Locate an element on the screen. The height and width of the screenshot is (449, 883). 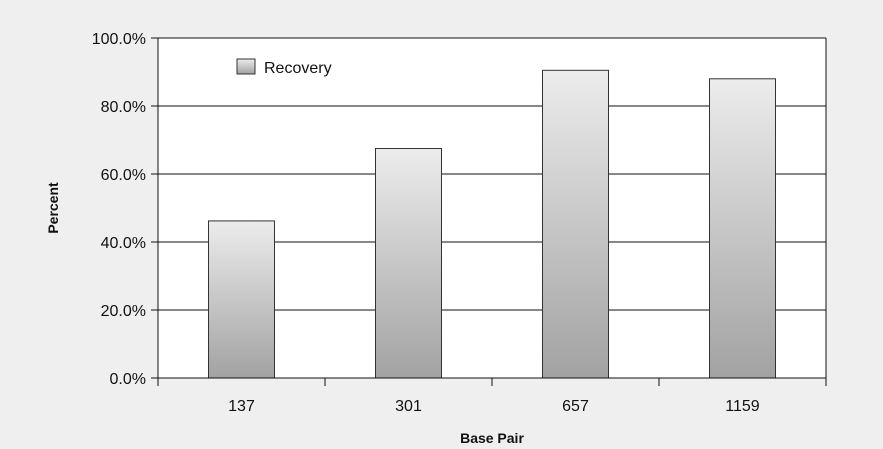
x-tick-label: 1159 is located at coordinates (742, 406).